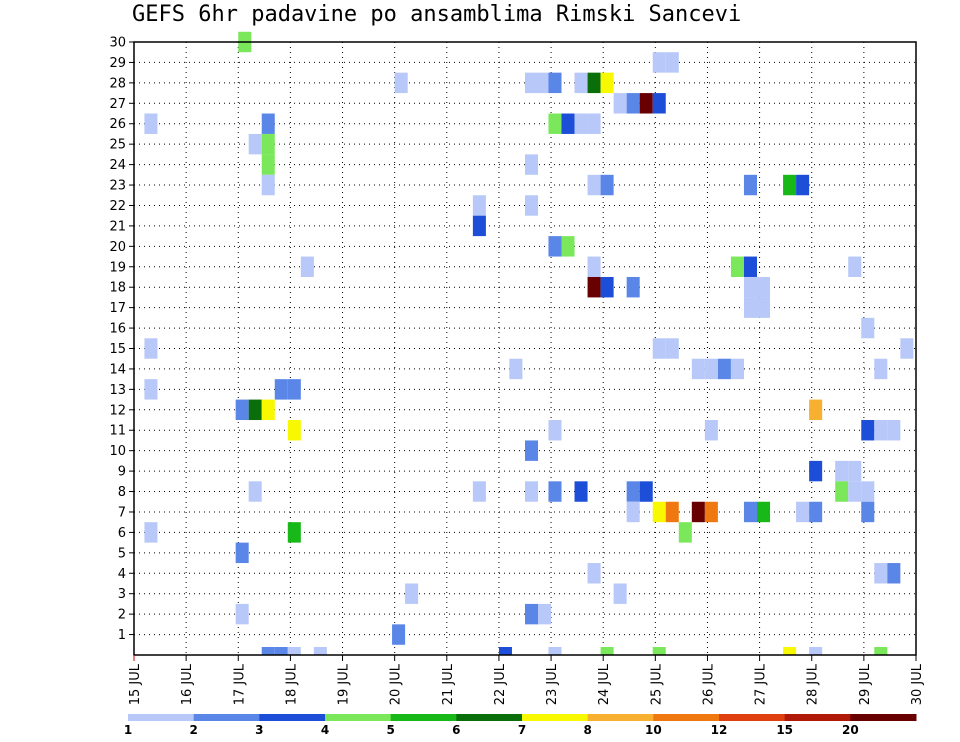  What do you see at coordinates (239, 684) in the screenshot?
I see `x-tick-label: 17 JUL` at bounding box center [239, 684].